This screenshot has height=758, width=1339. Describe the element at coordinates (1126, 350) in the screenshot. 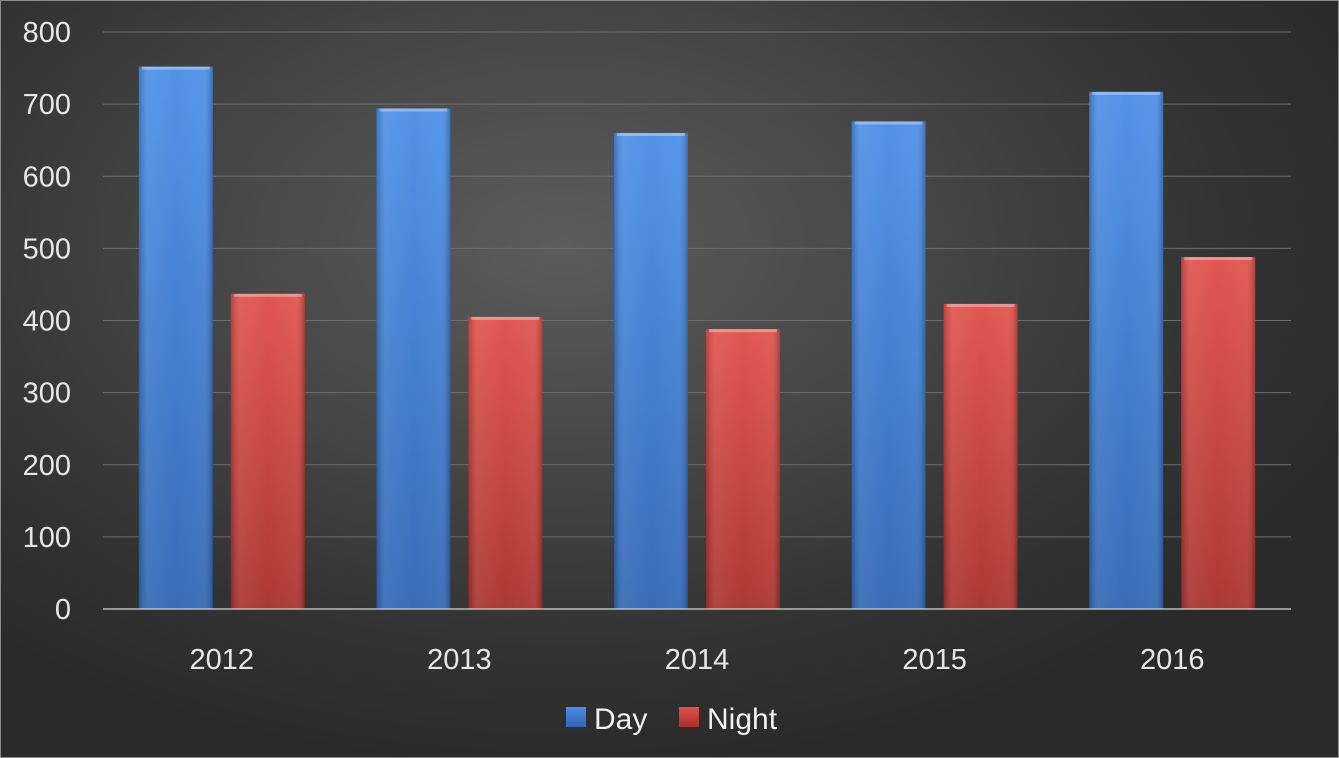

I see `day-bar-2016-highlight` at that location.